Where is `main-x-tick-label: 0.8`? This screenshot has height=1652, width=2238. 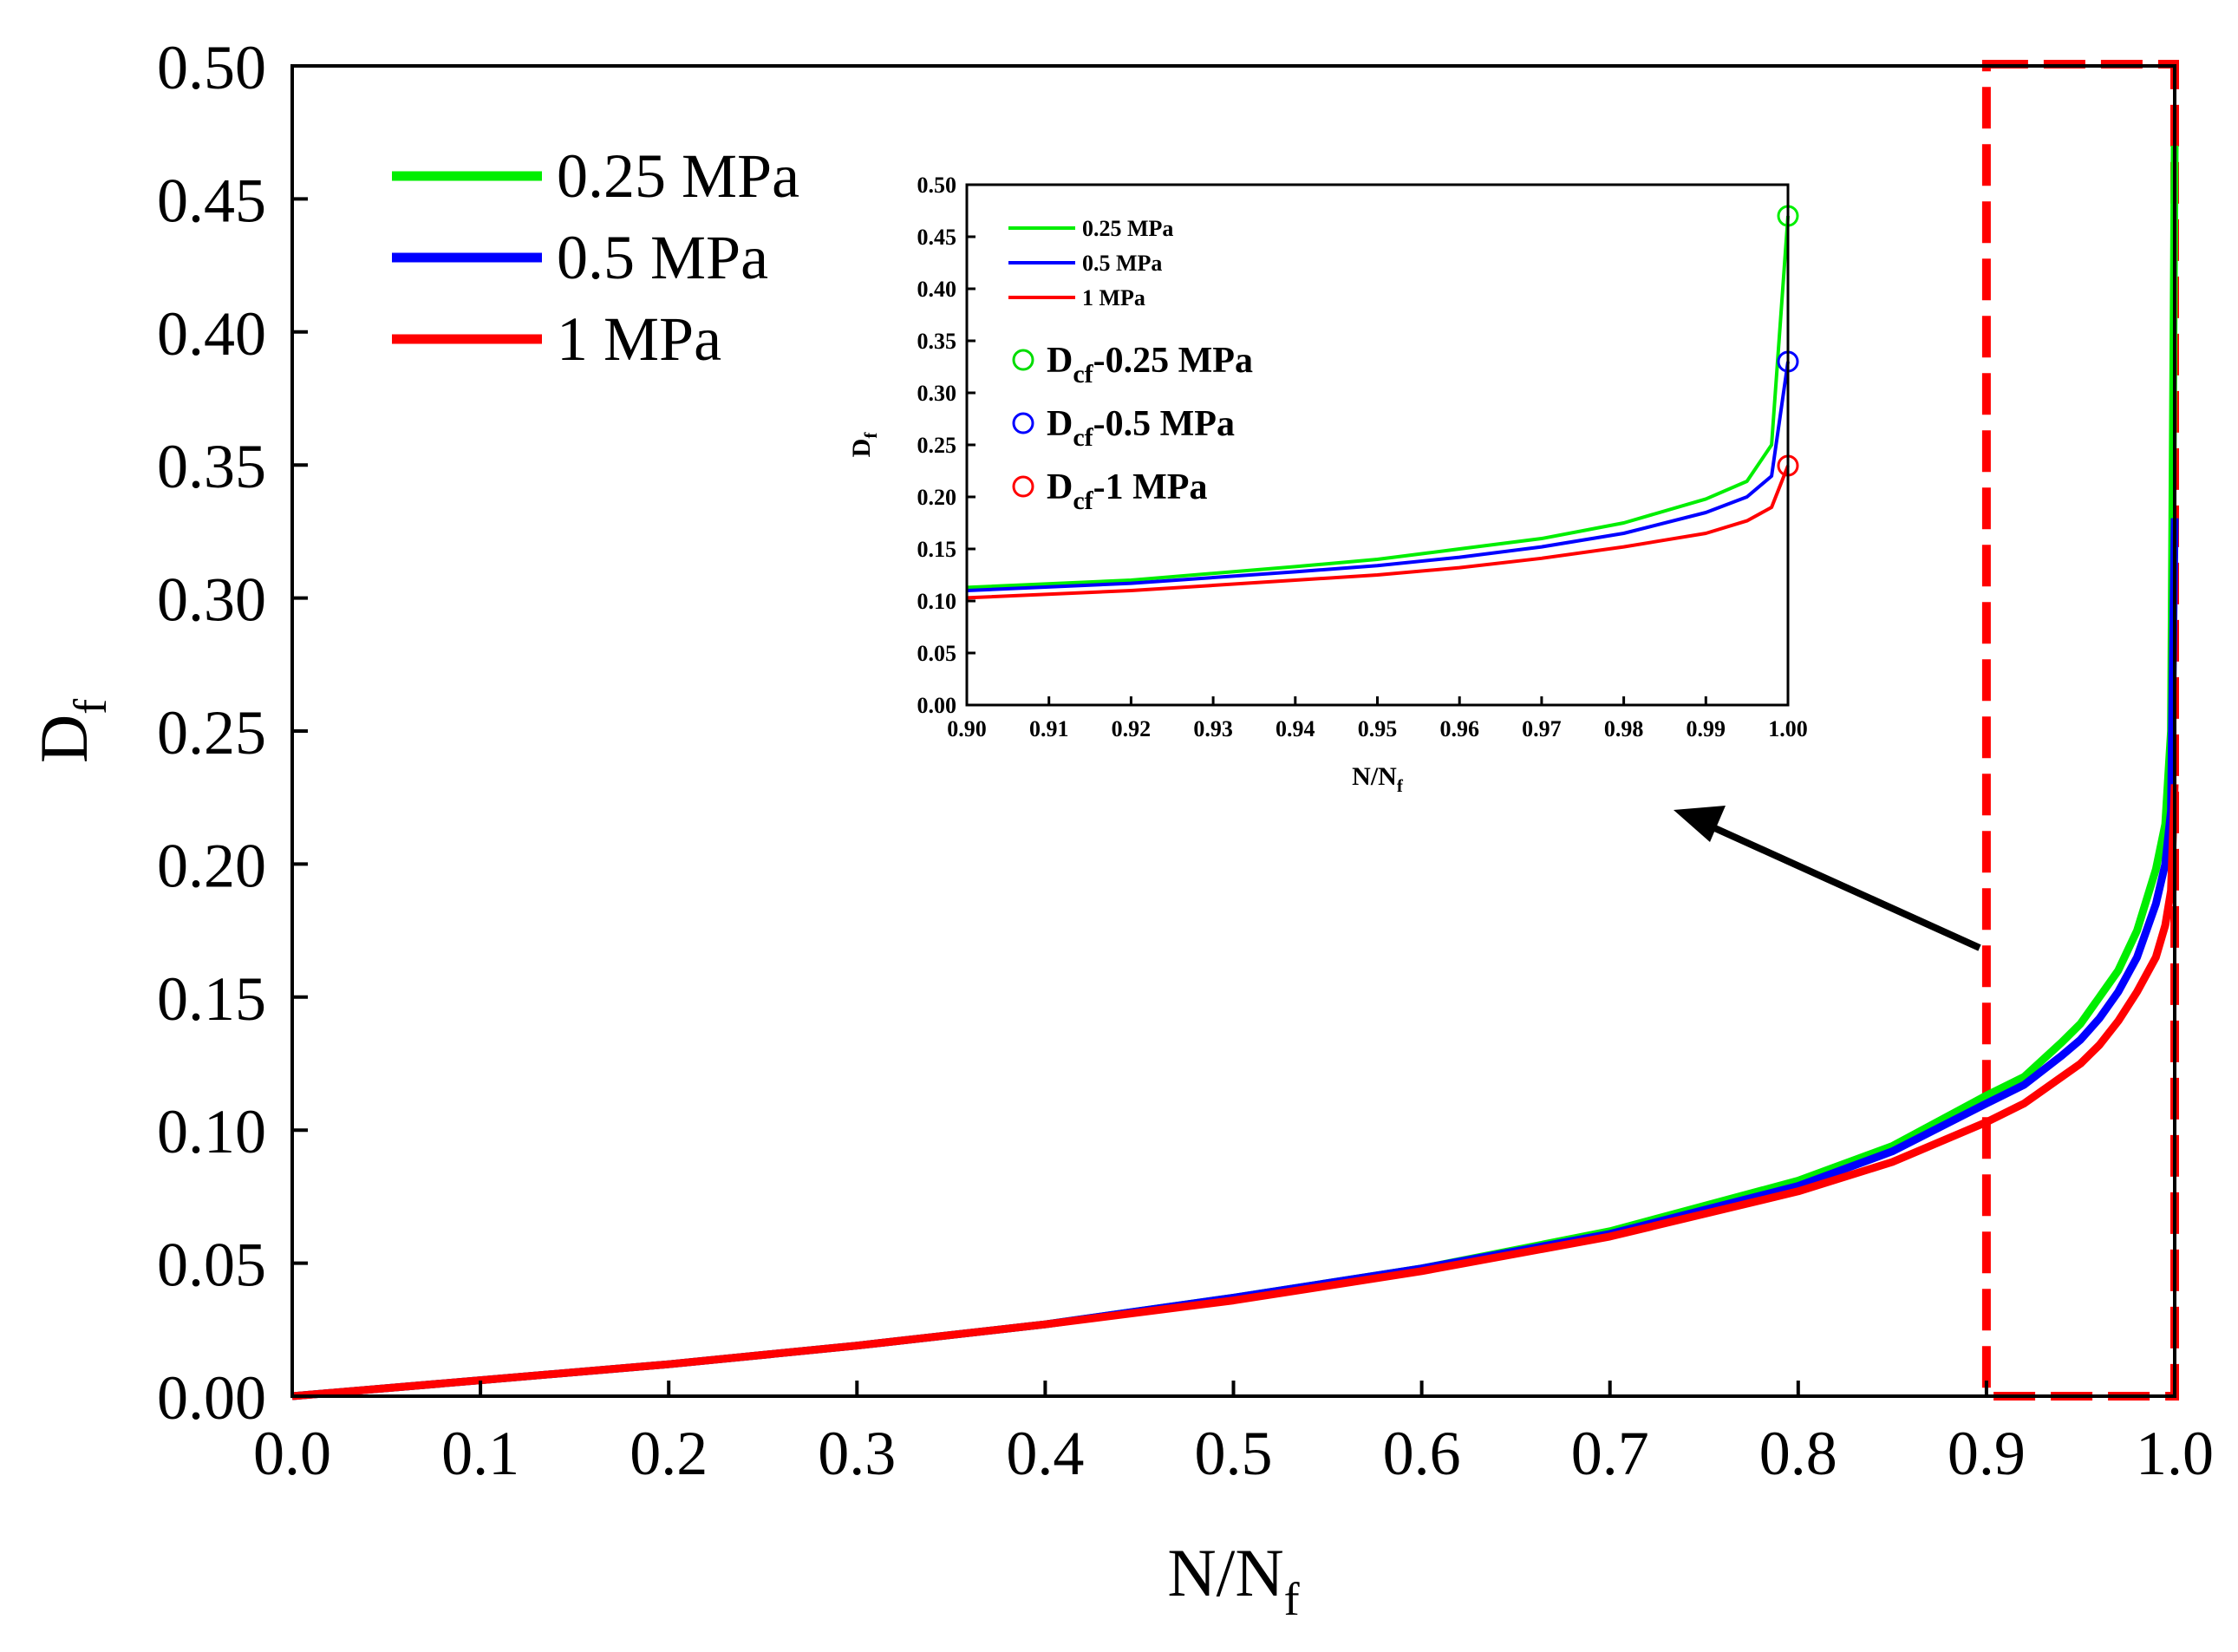
main-x-tick-label: 0.8 is located at coordinates (1798, 1454).